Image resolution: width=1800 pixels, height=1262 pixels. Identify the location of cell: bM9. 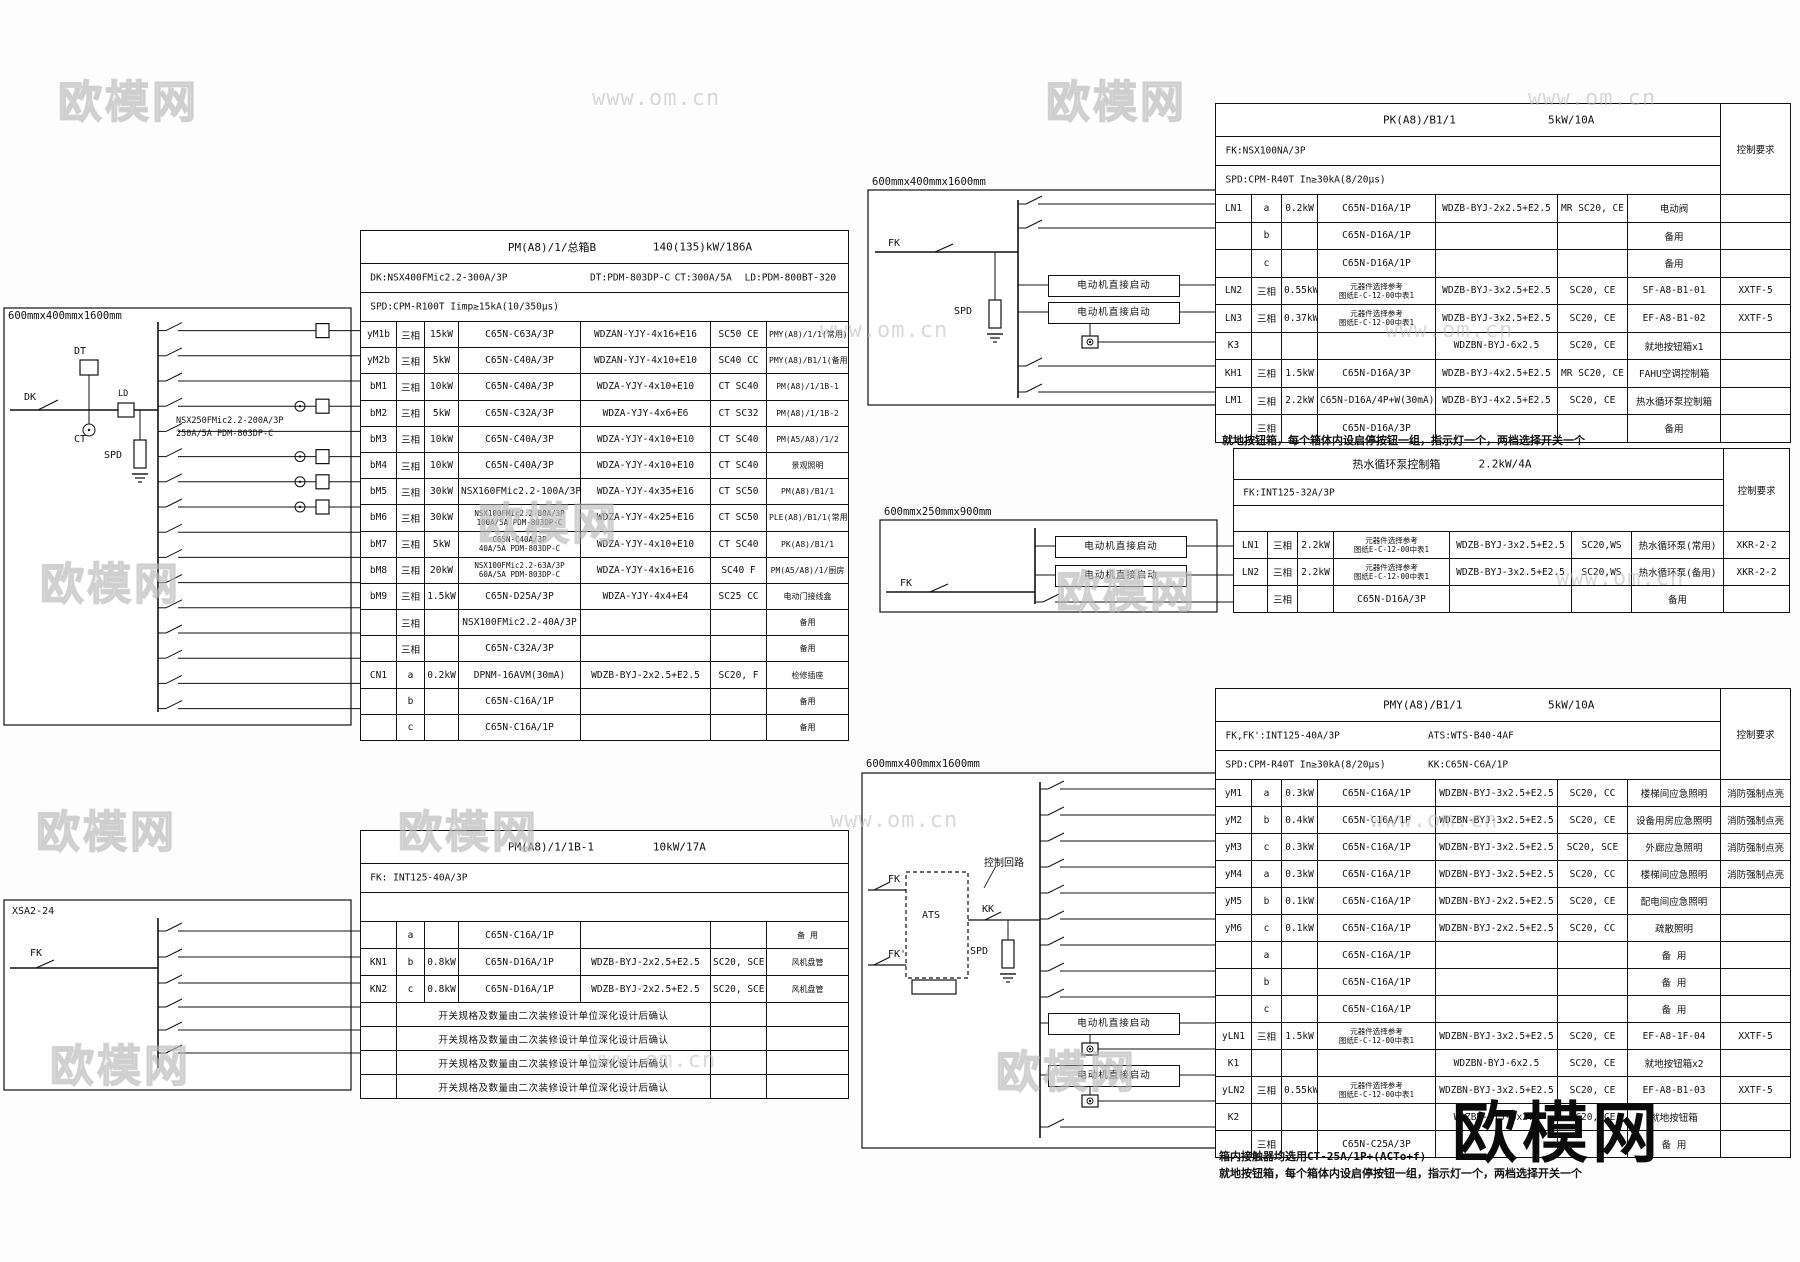
(378, 596).